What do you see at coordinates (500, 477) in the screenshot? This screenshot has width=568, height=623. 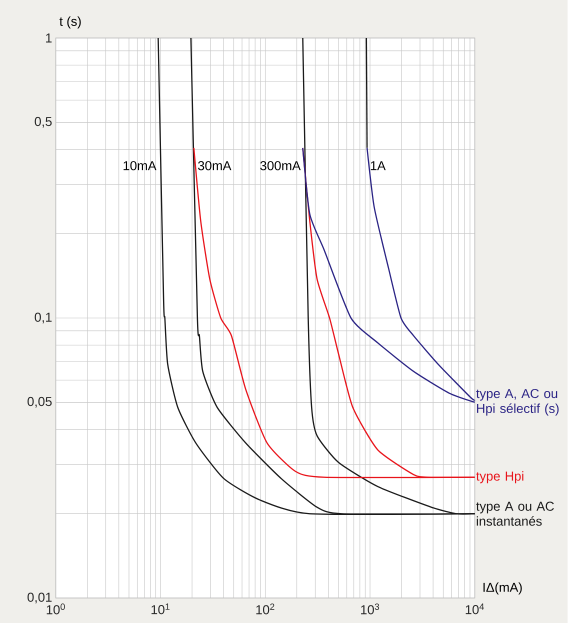 I see `series-label: type Hpi` at bounding box center [500, 477].